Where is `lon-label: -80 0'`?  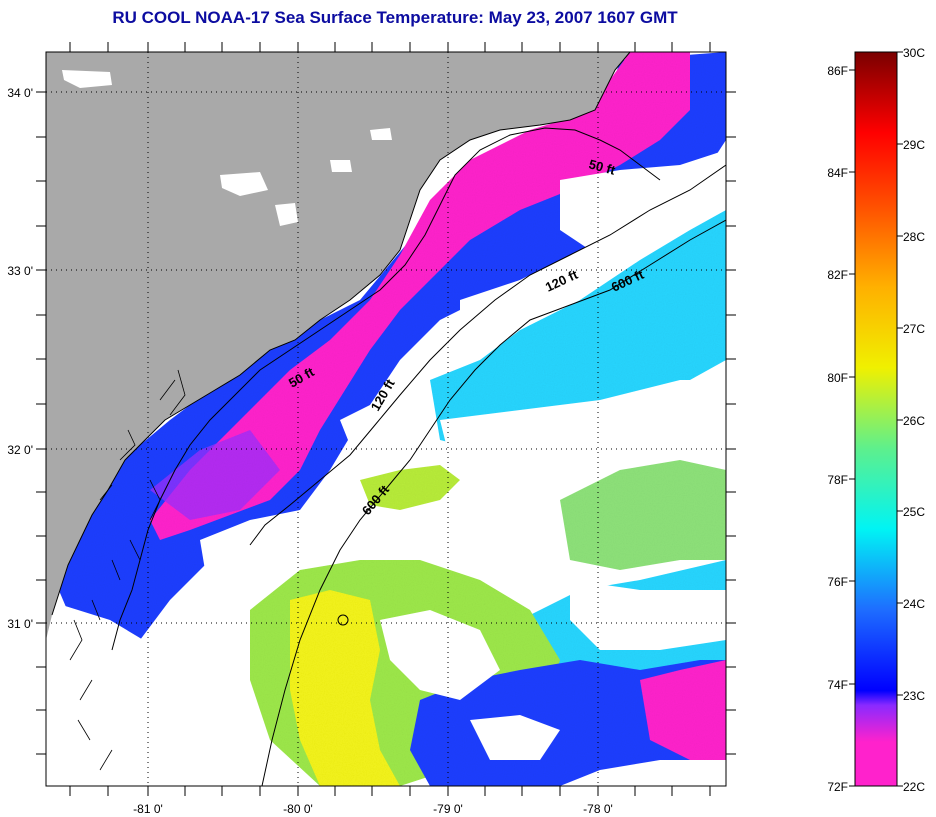
lon-label: -80 0' is located at coordinates (298, 809).